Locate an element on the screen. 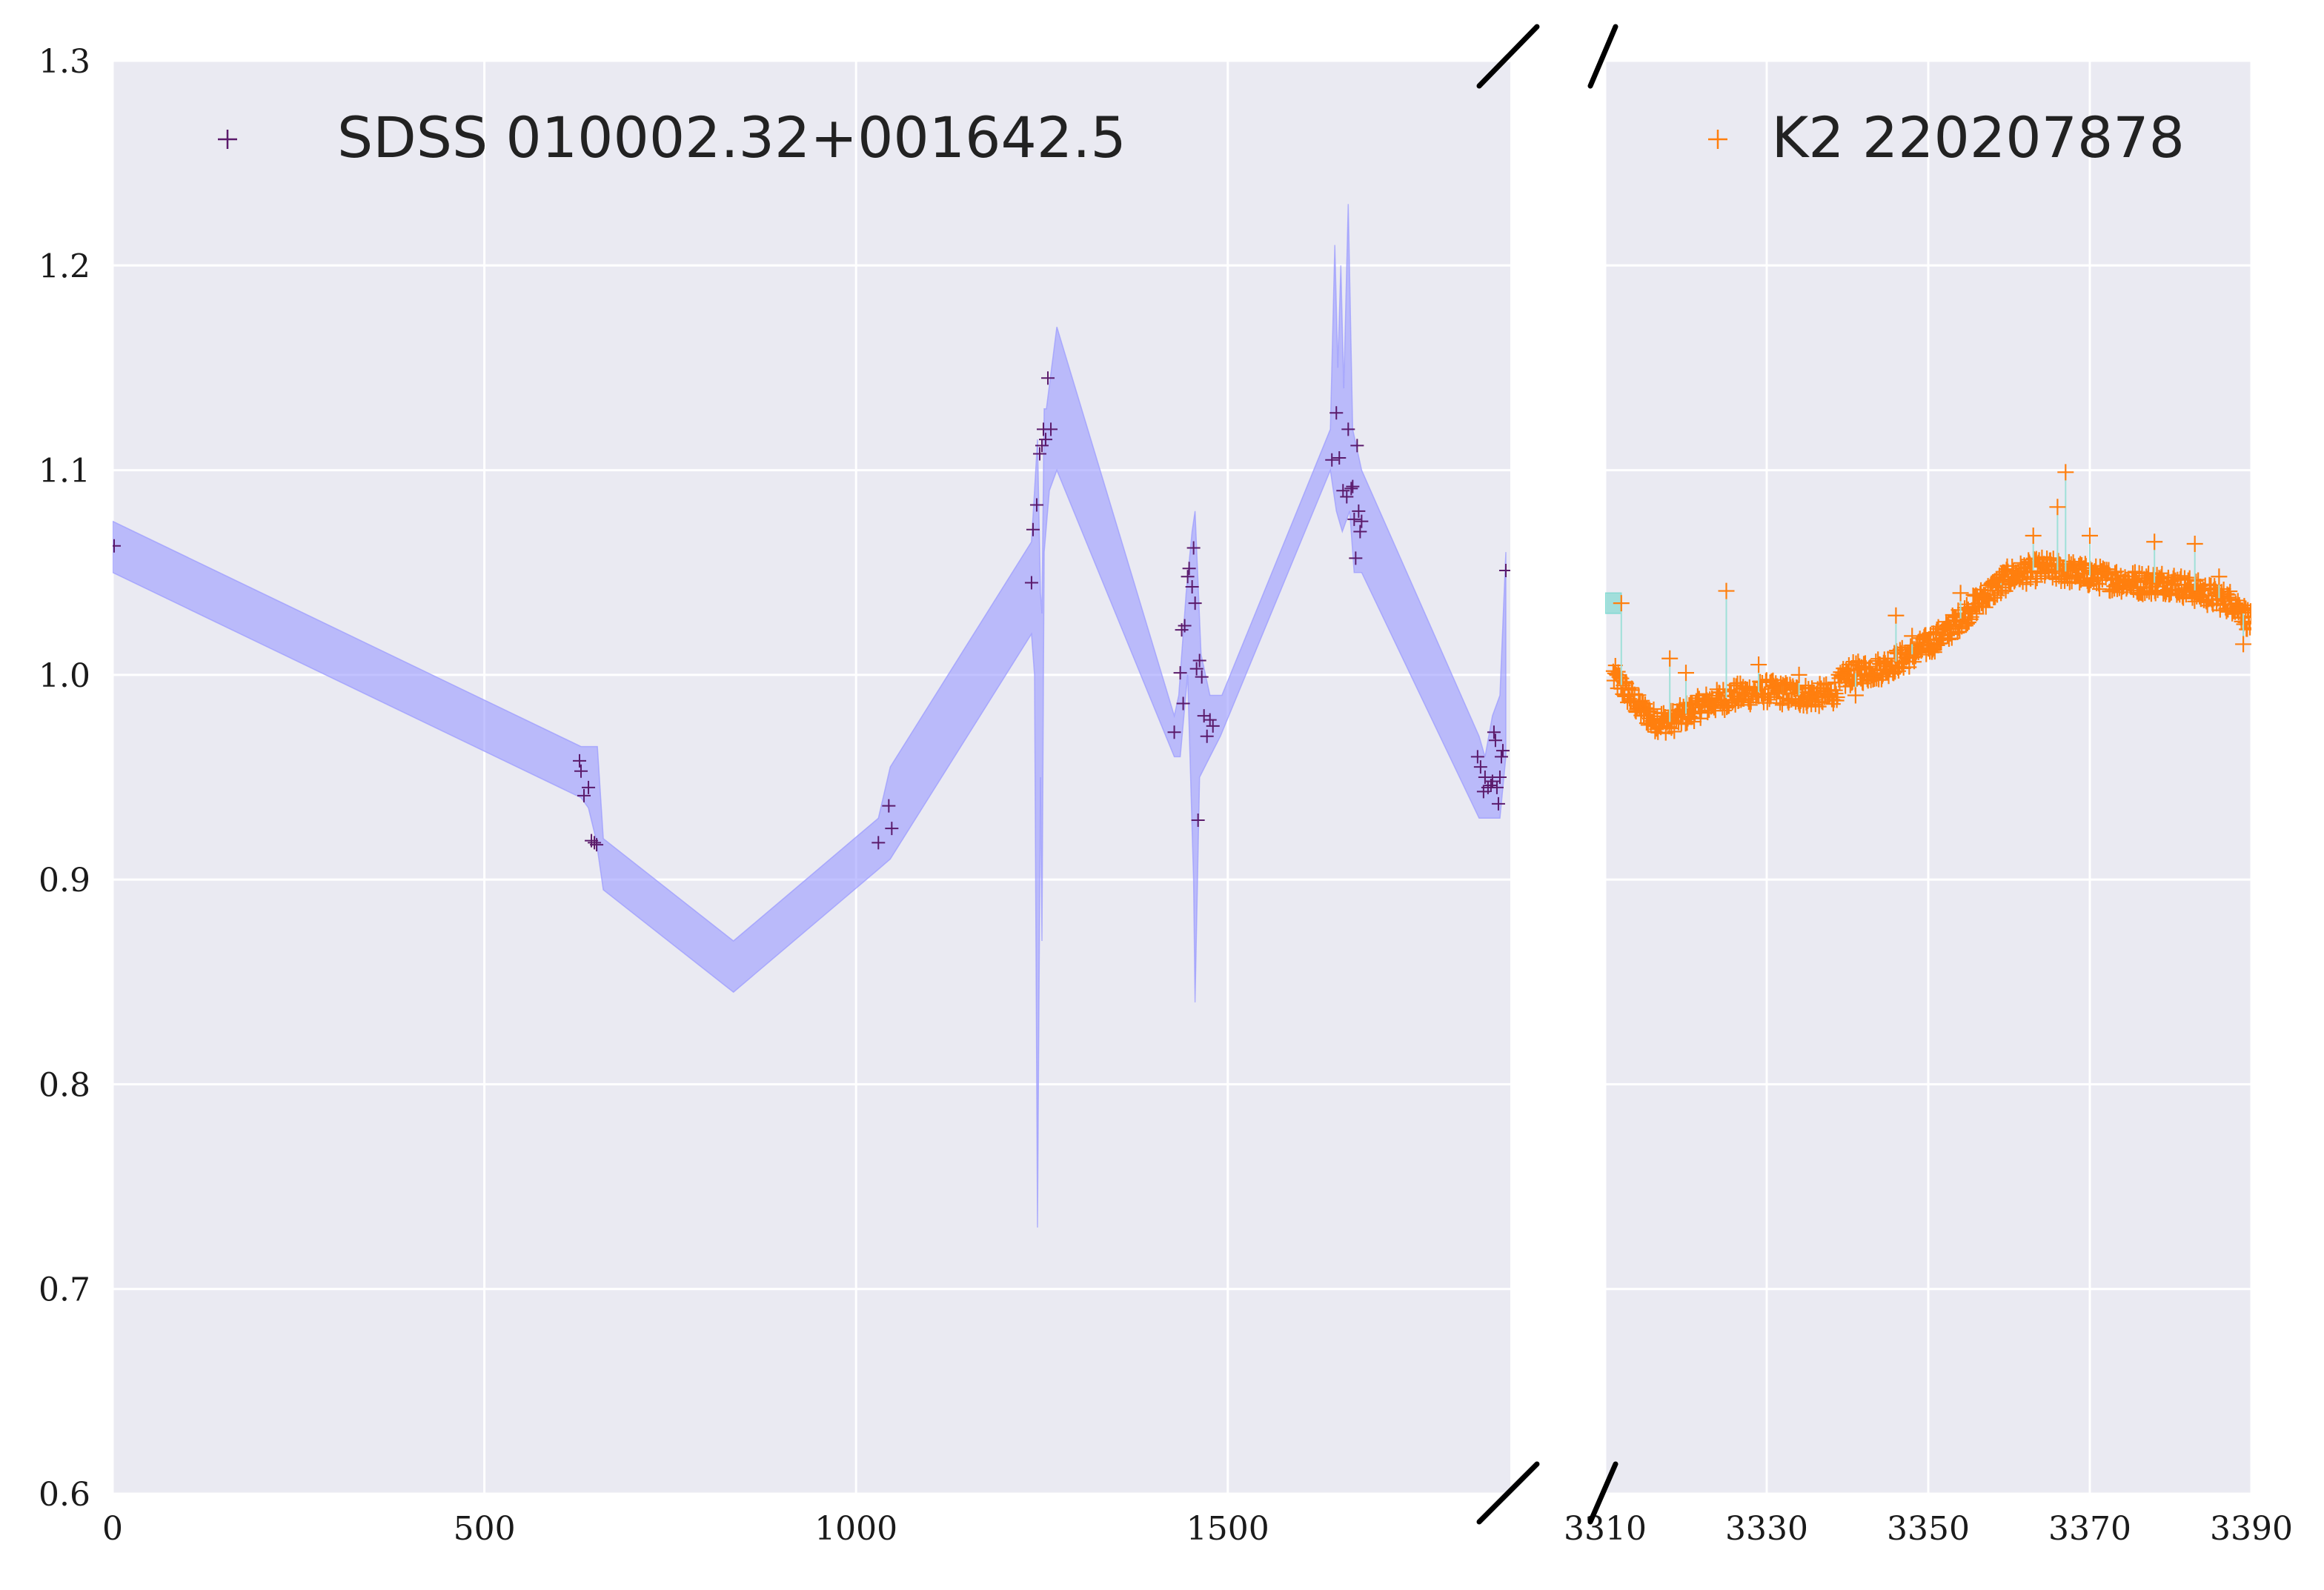 The image size is (2324, 1590). legend-label: SDSS 010002.32+001642.5 is located at coordinates (731, 137).